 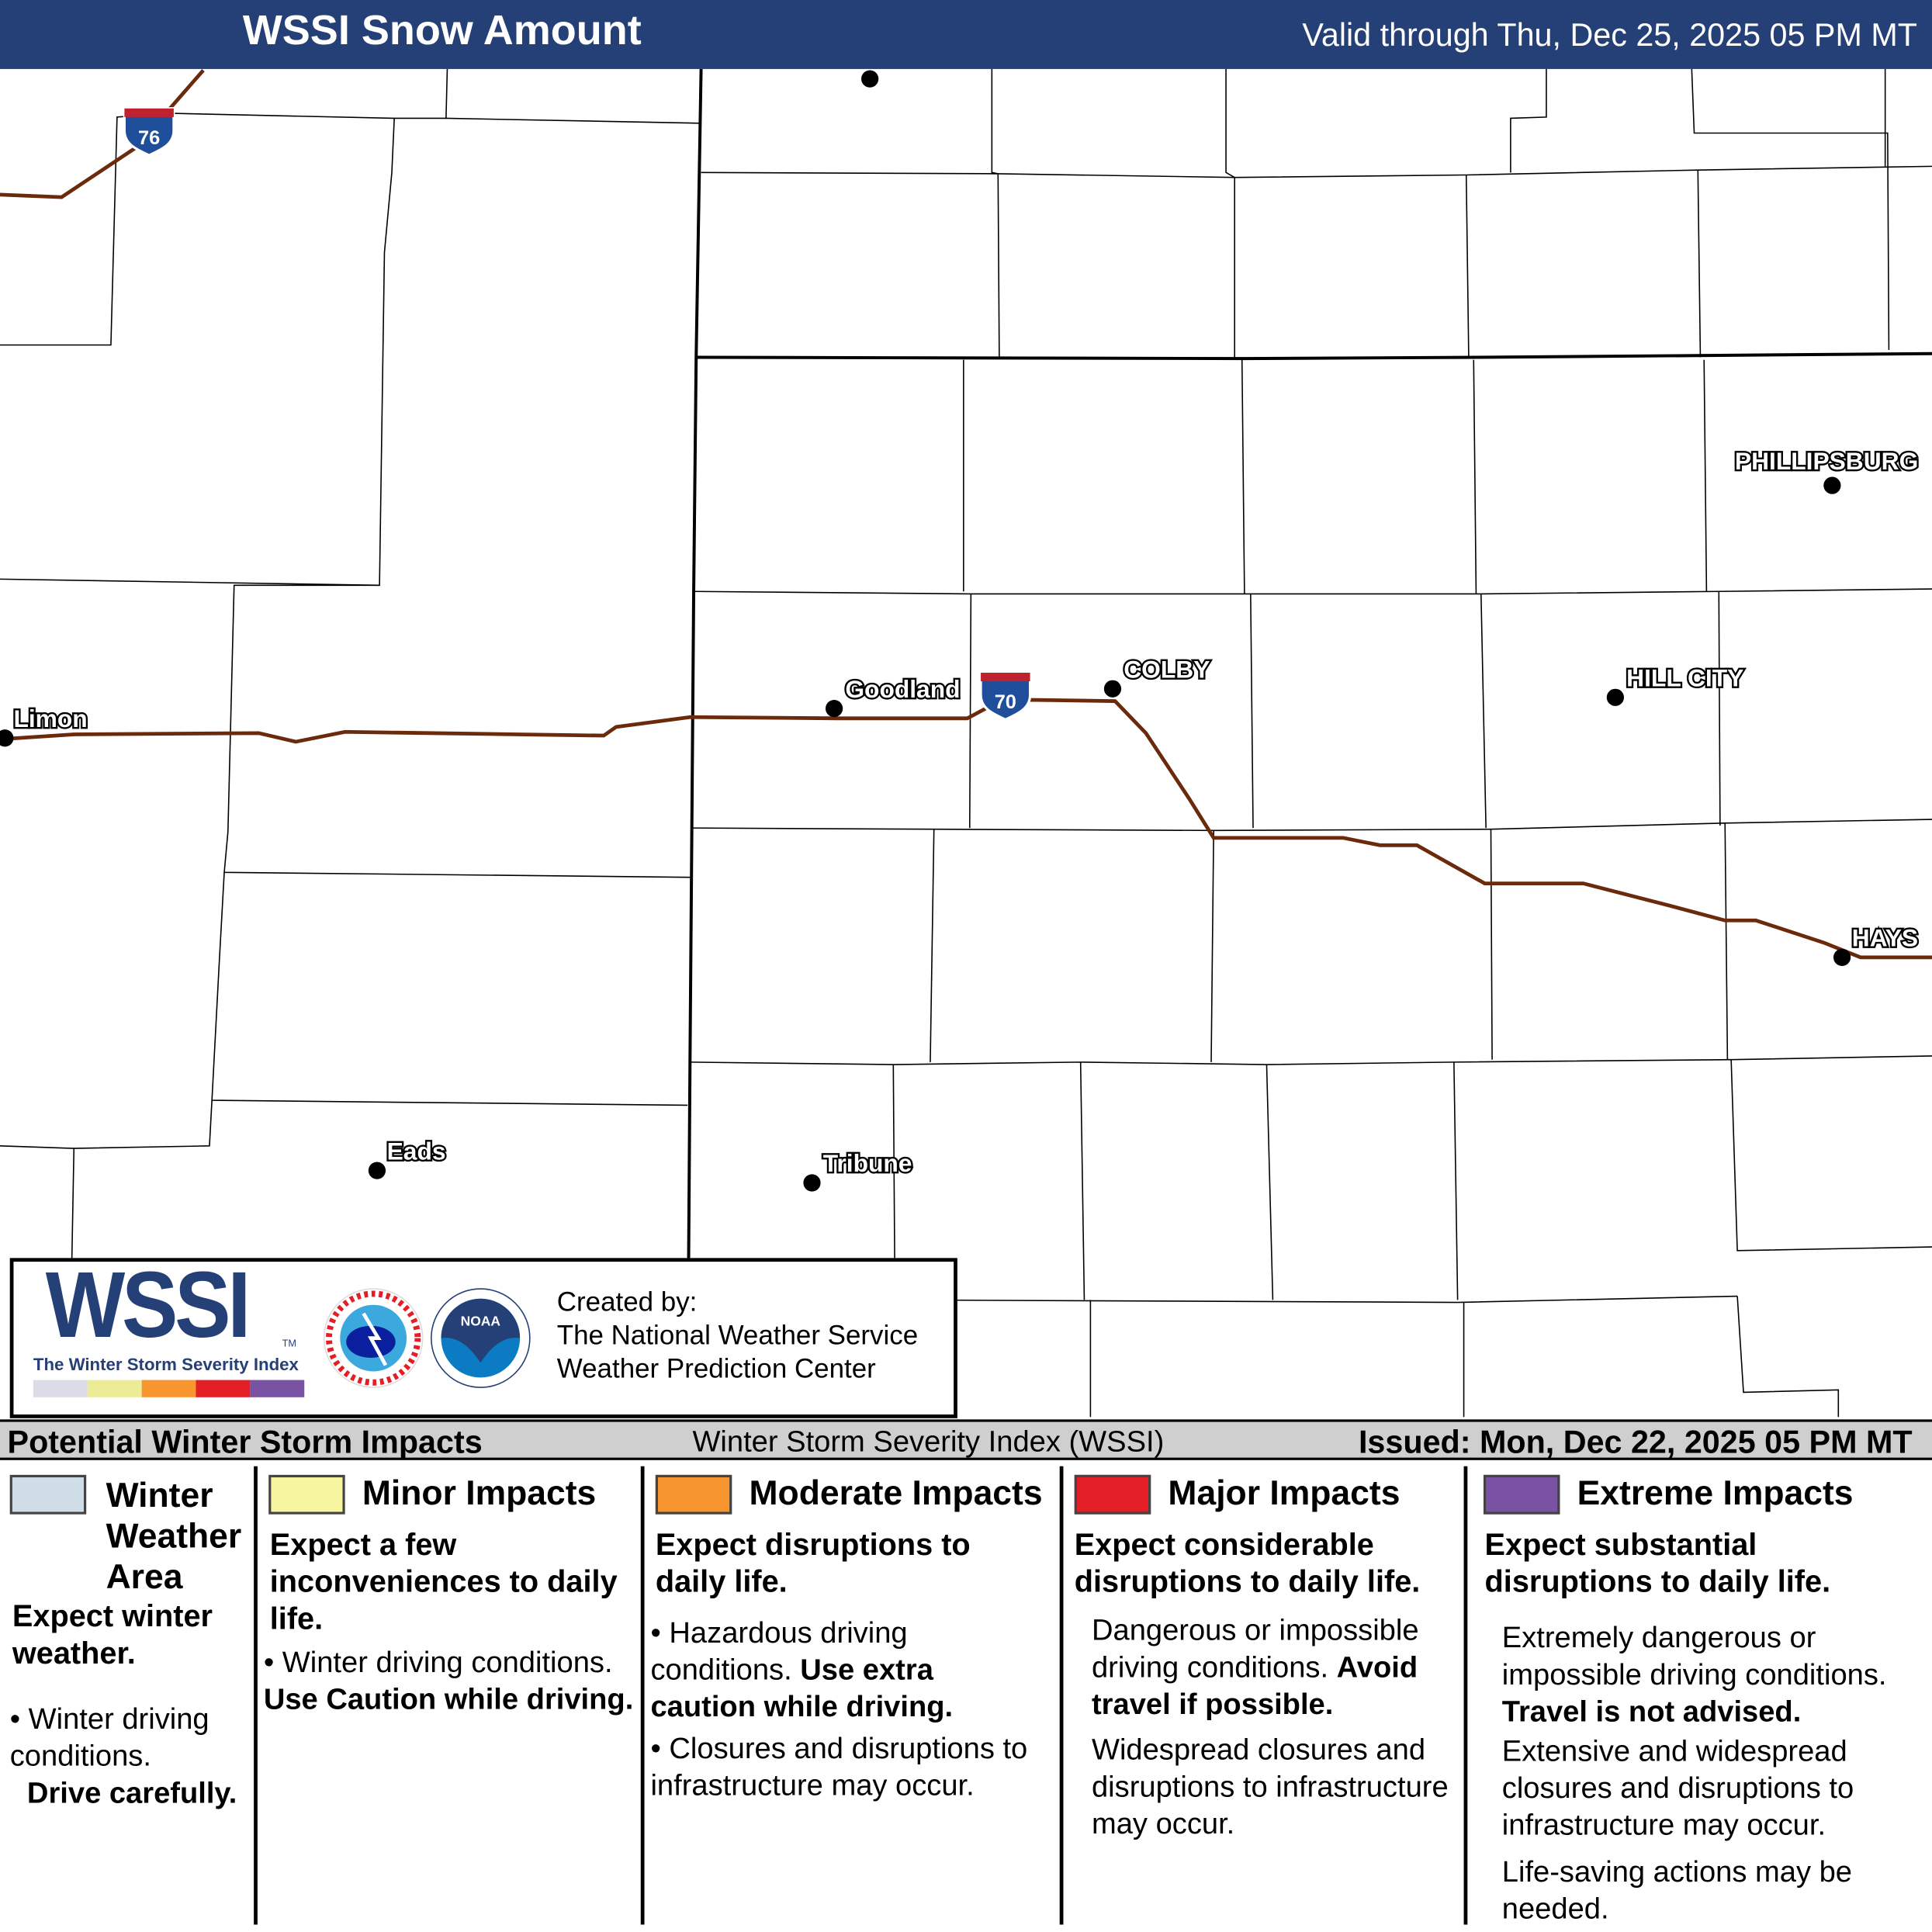 What do you see at coordinates (1677, 1891) in the screenshot?
I see `legend-text: Life-saving actions may be needed.` at bounding box center [1677, 1891].